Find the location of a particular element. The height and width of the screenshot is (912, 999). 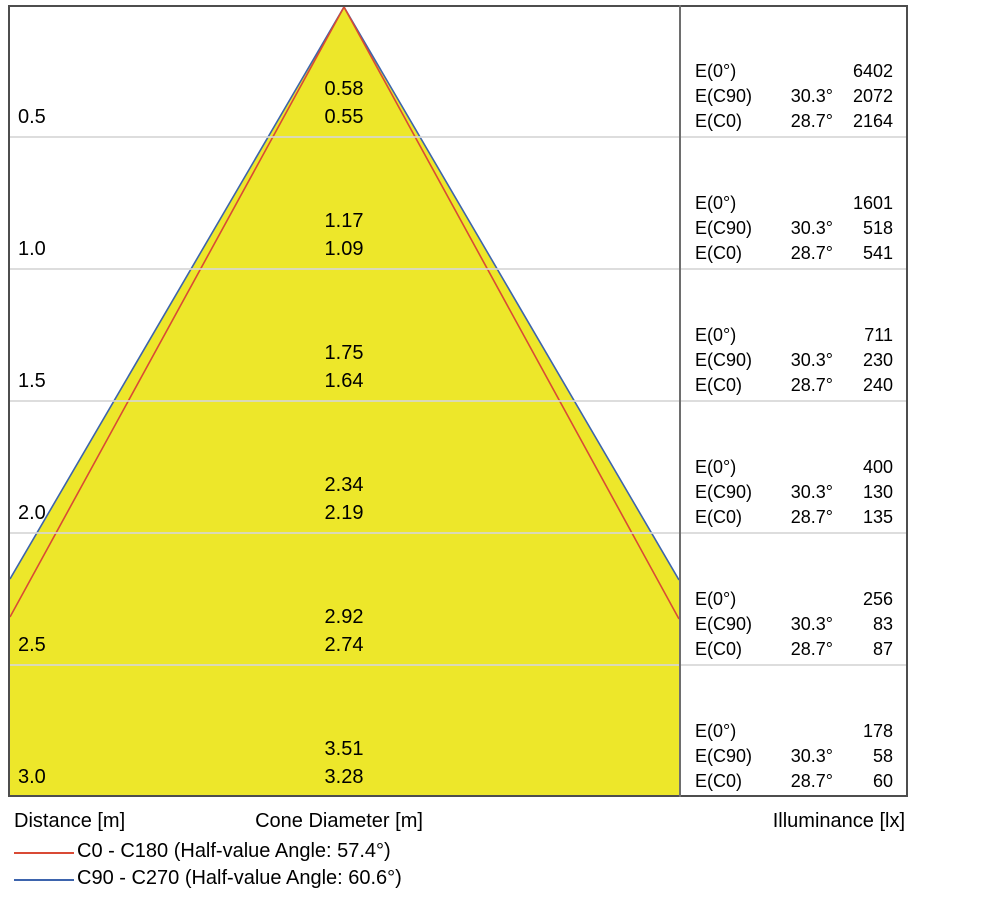

ec0-row: E(C0) 28.7° 87 is located at coordinates (794, 649).